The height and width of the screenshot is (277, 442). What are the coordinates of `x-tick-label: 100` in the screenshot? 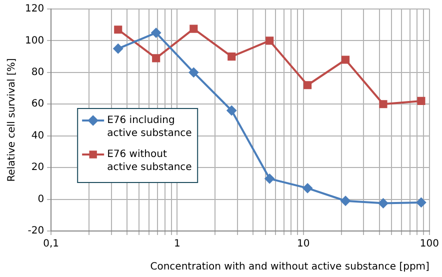 It's located at (430, 244).